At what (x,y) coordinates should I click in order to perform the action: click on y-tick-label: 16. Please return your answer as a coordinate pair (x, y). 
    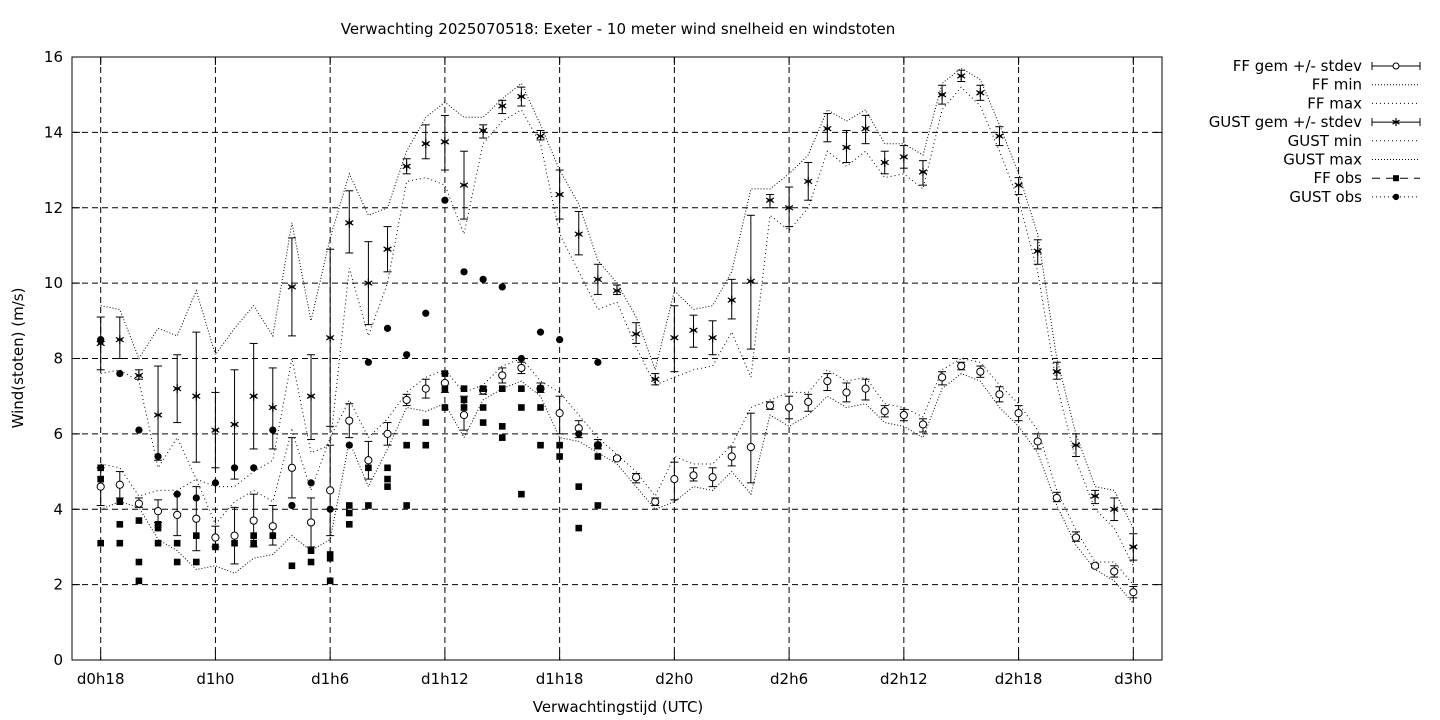
    Looking at the image, I should click on (53, 57).